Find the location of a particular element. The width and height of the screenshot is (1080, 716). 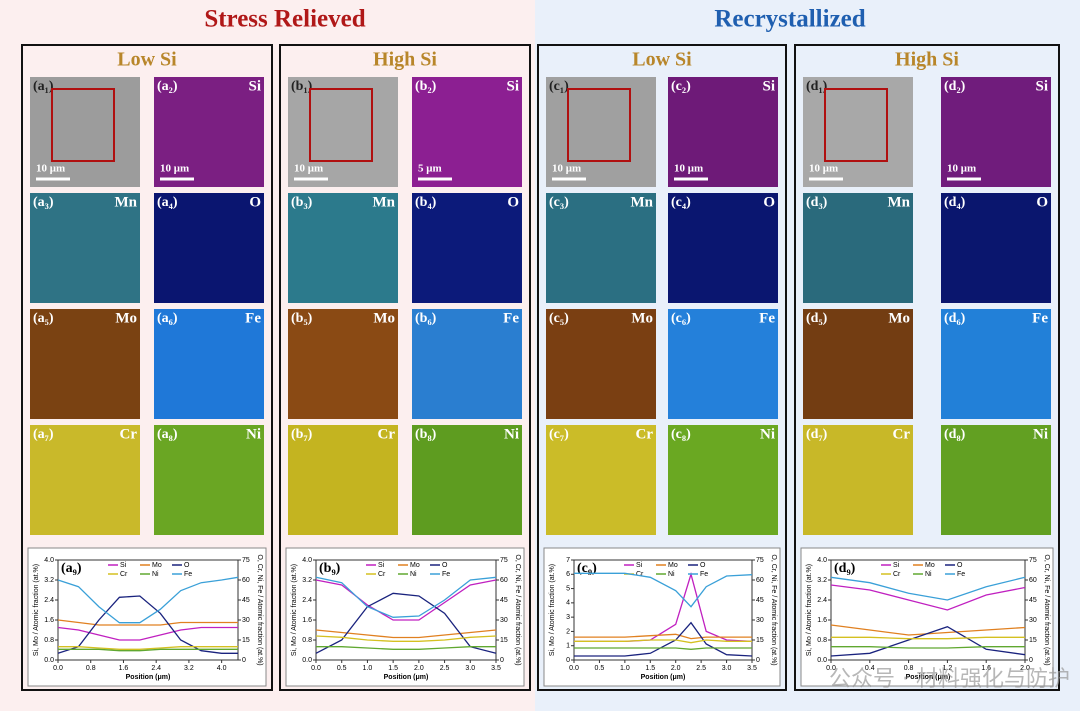

inset-box is located at coordinates (599, 125).